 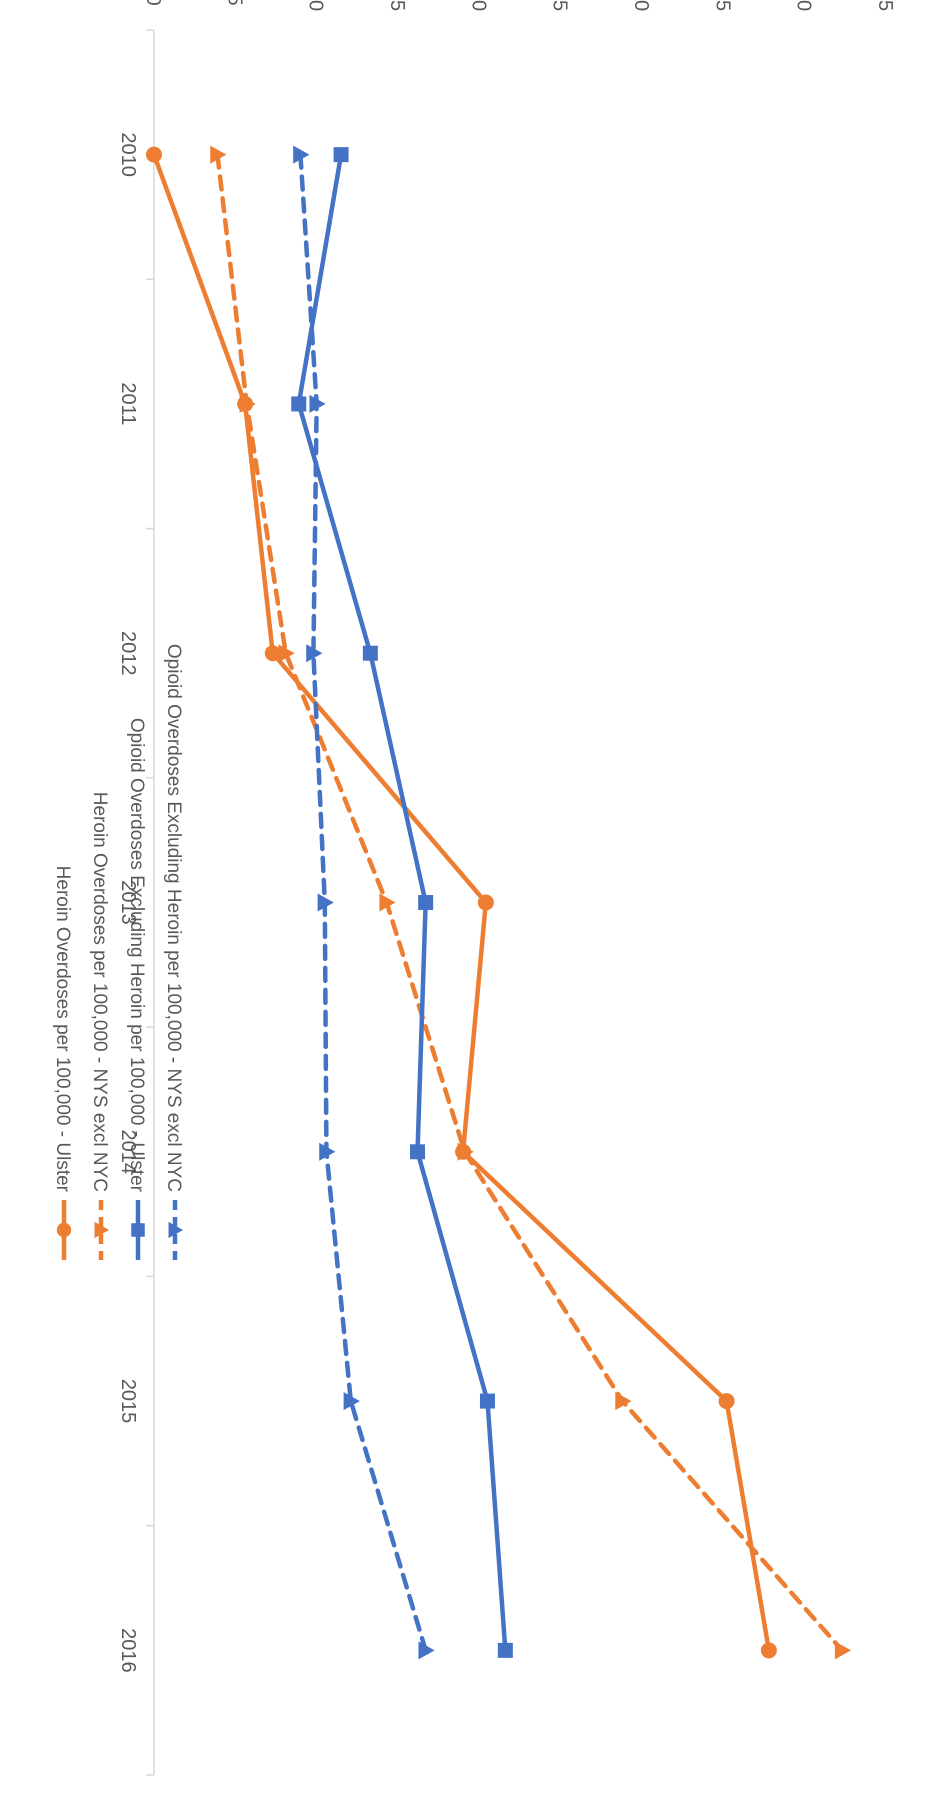 What do you see at coordinates (804, 5) in the screenshot?
I see `y-tick-label: 40` at bounding box center [804, 5].